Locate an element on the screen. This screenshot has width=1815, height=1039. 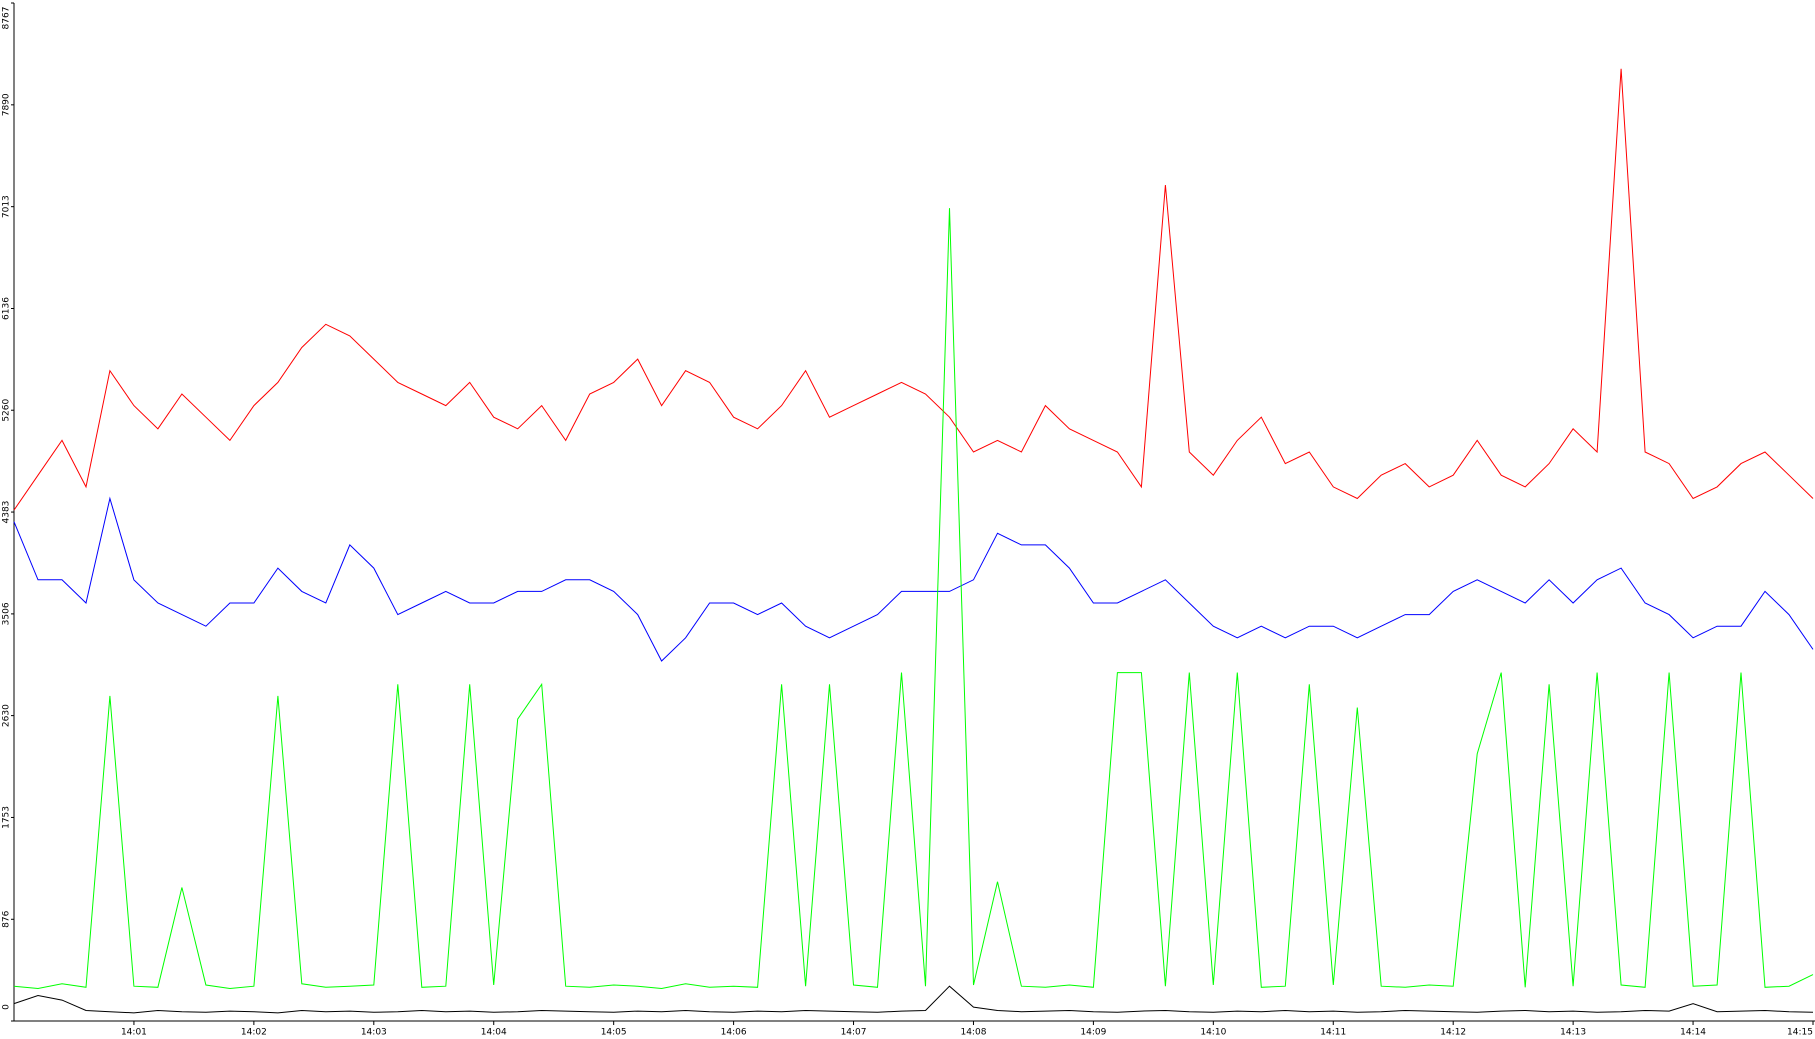
y-tick-label: 7013 is located at coordinates (7, 206).